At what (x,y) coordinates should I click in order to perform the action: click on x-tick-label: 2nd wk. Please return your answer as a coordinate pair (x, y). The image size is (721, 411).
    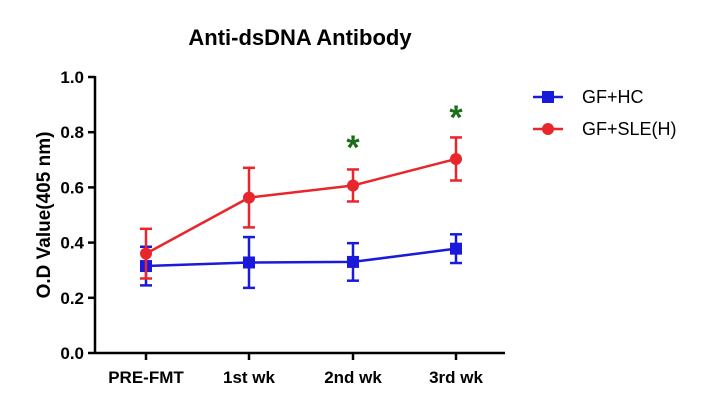
    Looking at the image, I should click on (353, 377).